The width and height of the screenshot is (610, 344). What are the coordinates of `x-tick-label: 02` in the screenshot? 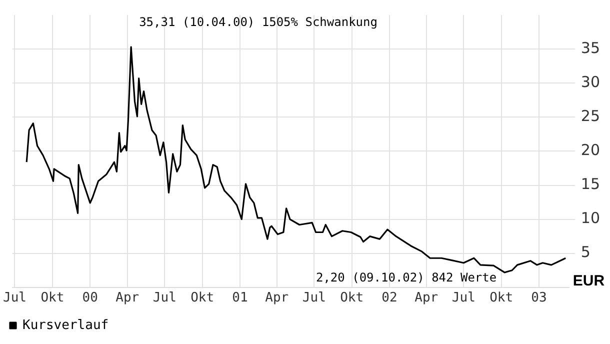 It's located at (390, 298).